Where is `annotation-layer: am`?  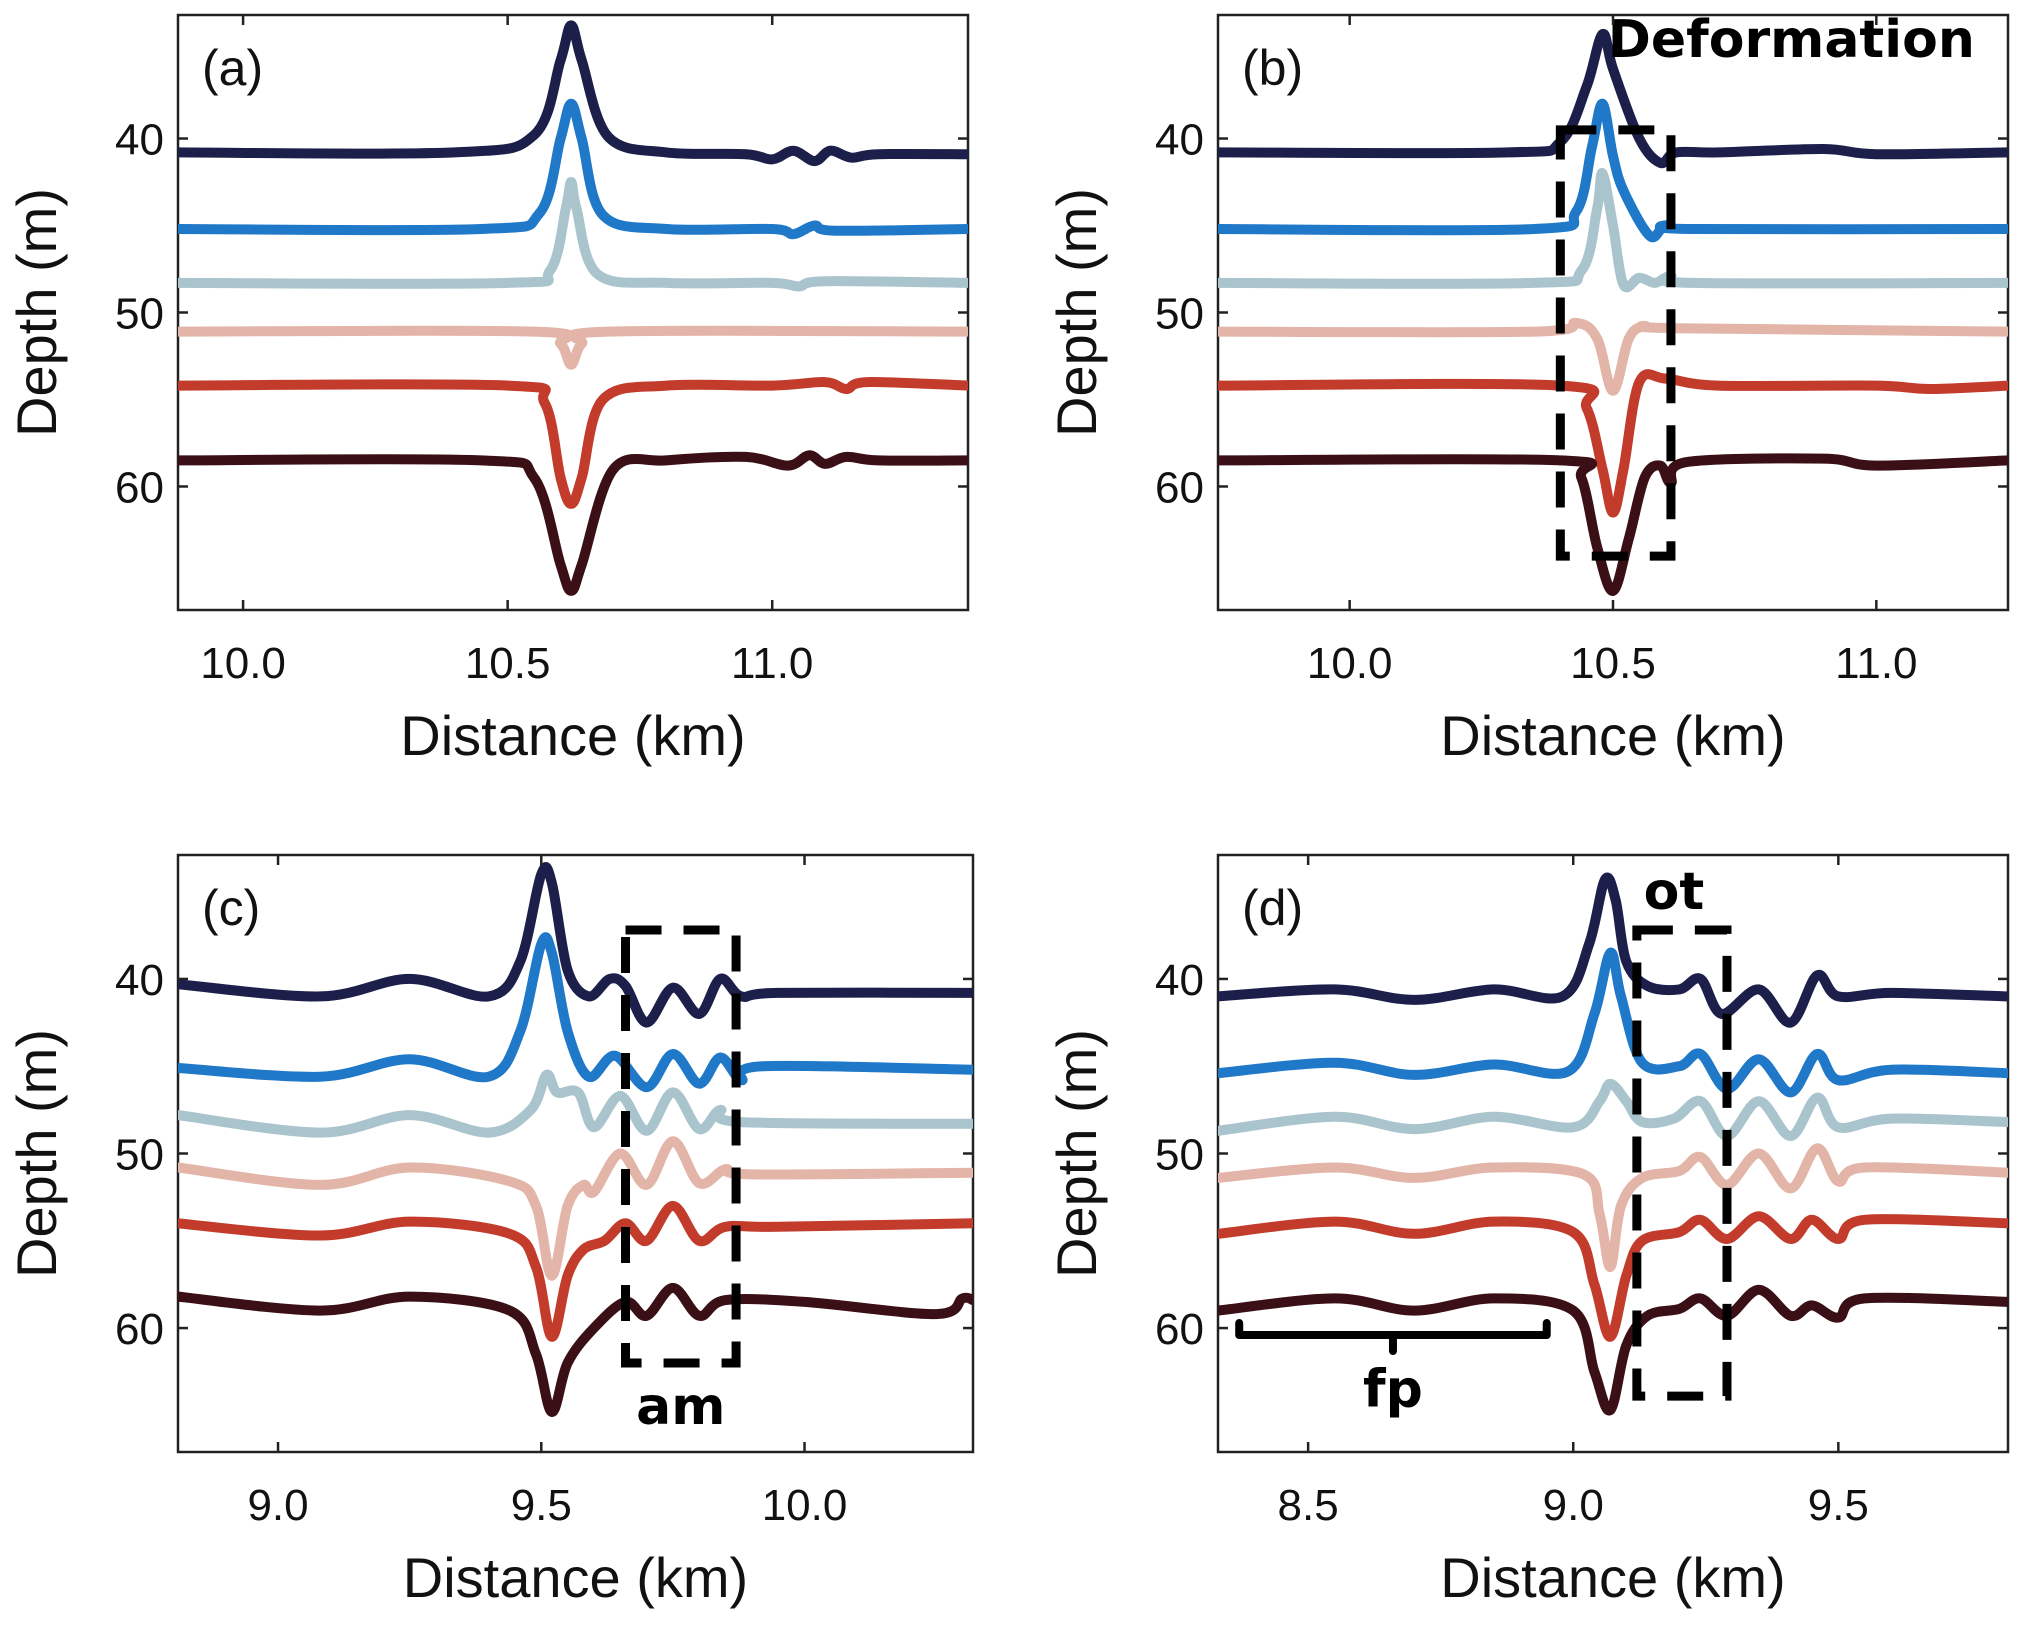 annotation-layer: am is located at coordinates (681, 1181).